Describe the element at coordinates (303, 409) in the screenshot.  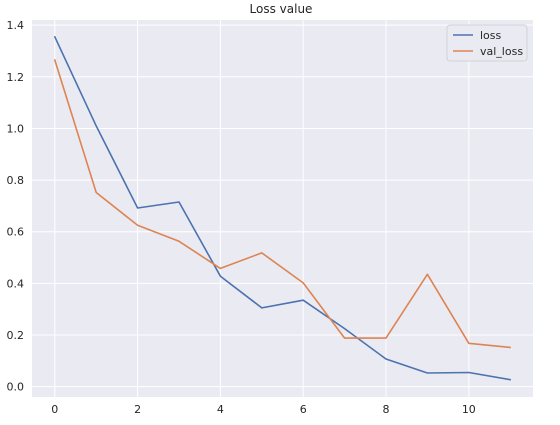
I see `x-tick-label: 6` at that location.